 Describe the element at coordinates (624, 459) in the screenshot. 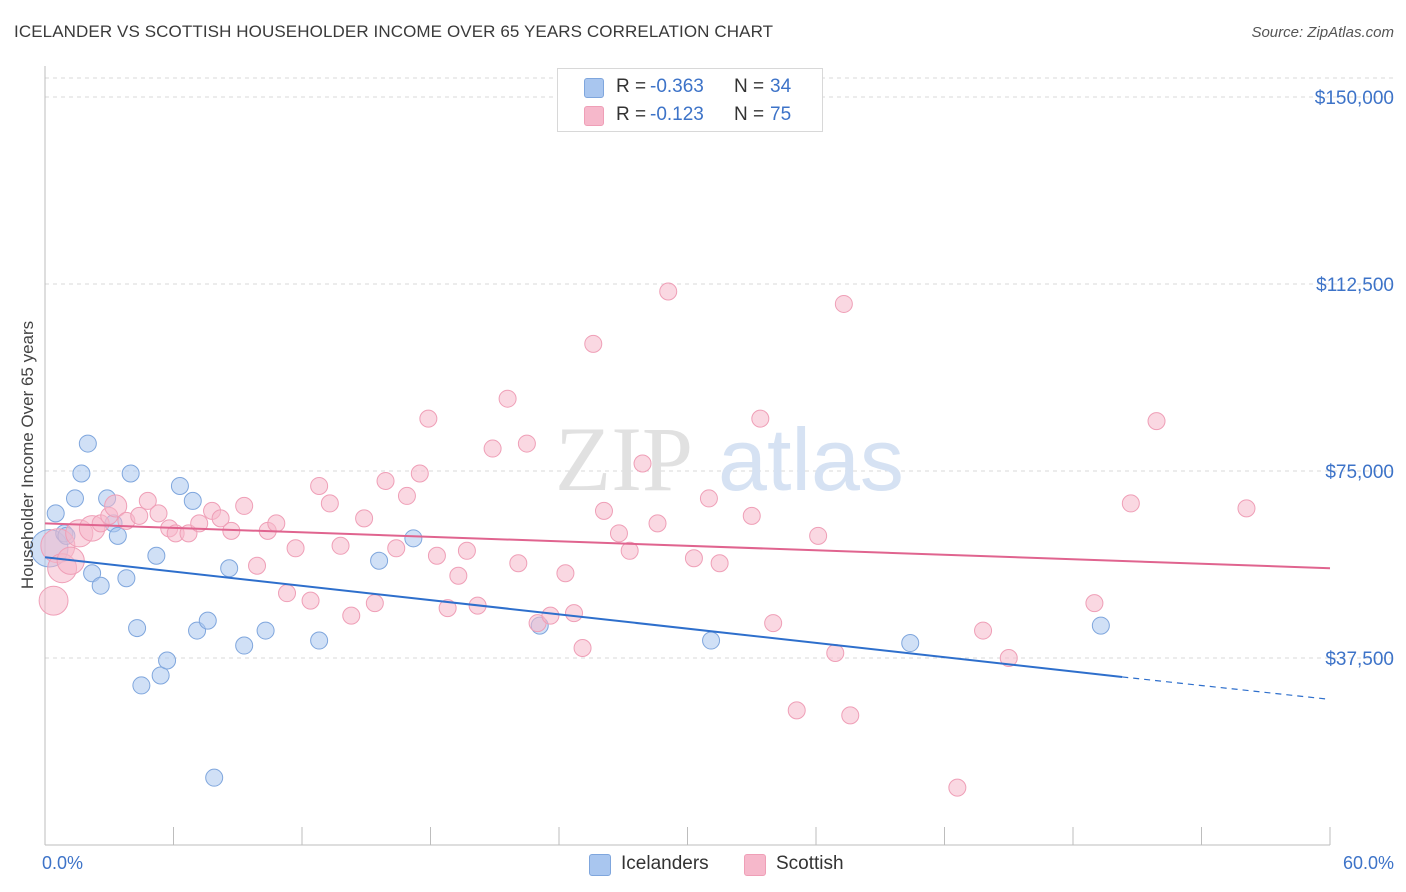

I see `watermark-zip: ZIP` at that location.